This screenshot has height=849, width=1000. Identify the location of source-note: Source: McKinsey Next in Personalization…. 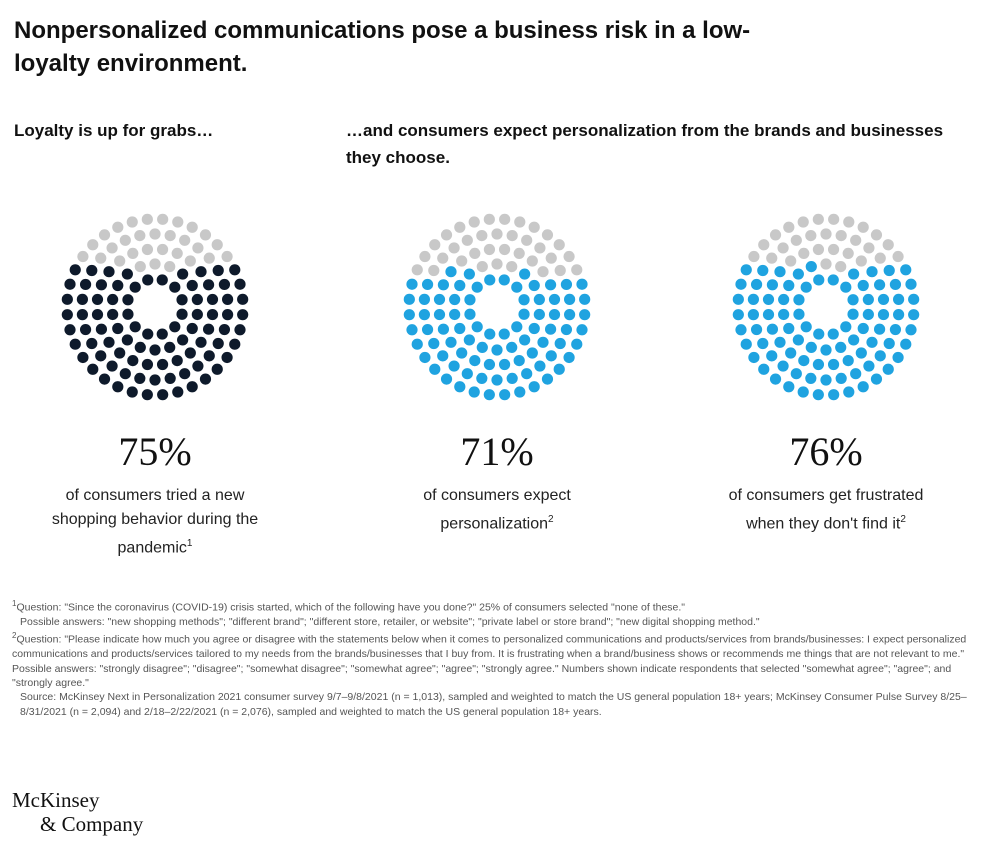
(493, 704).